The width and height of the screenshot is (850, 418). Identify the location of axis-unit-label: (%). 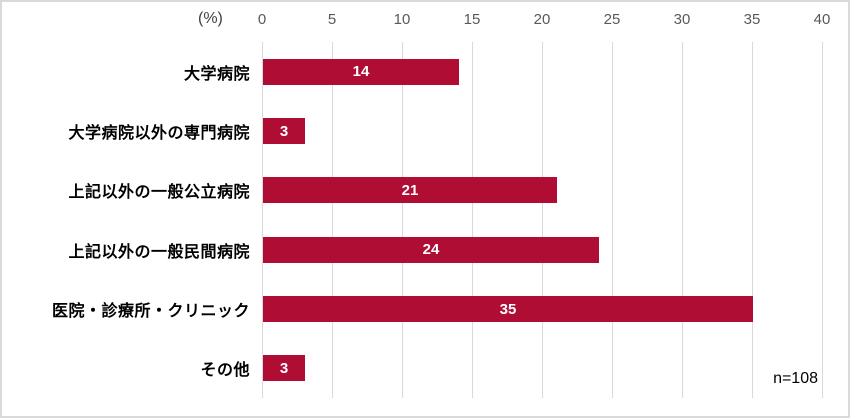
(210, 18).